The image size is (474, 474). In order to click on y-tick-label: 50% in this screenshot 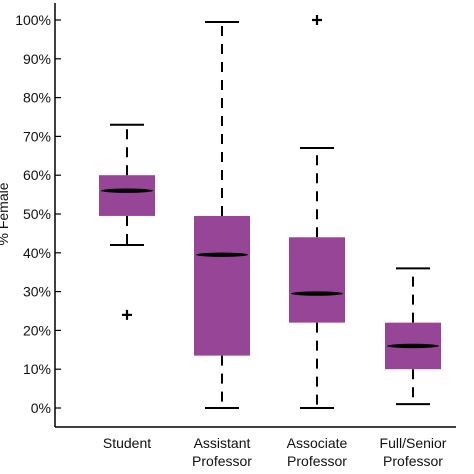, I will do `click(37, 214)`.